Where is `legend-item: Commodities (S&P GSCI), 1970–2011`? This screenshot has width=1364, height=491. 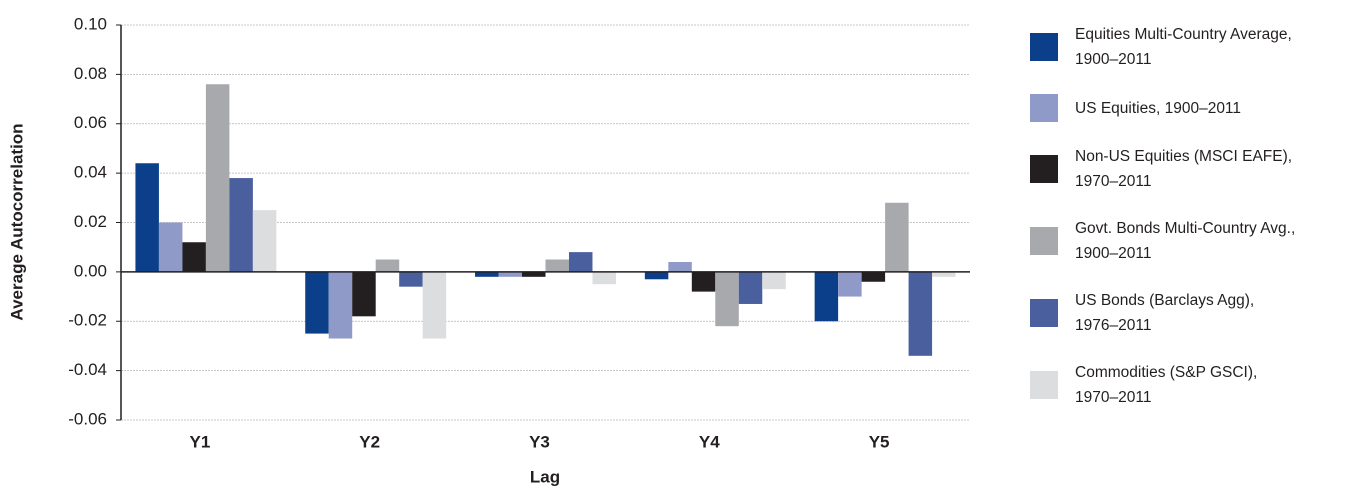 legend-item: Commodities (S&P GSCI), 1970–2011 is located at coordinates (1195, 385).